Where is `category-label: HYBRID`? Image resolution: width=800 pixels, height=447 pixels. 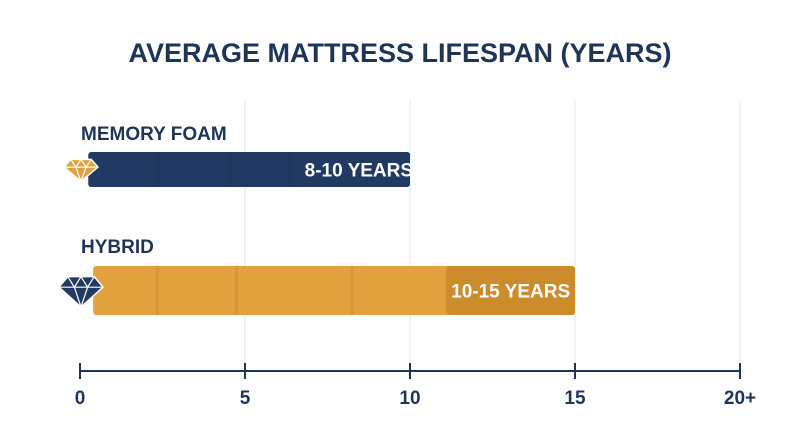 category-label: HYBRID is located at coordinates (117, 247).